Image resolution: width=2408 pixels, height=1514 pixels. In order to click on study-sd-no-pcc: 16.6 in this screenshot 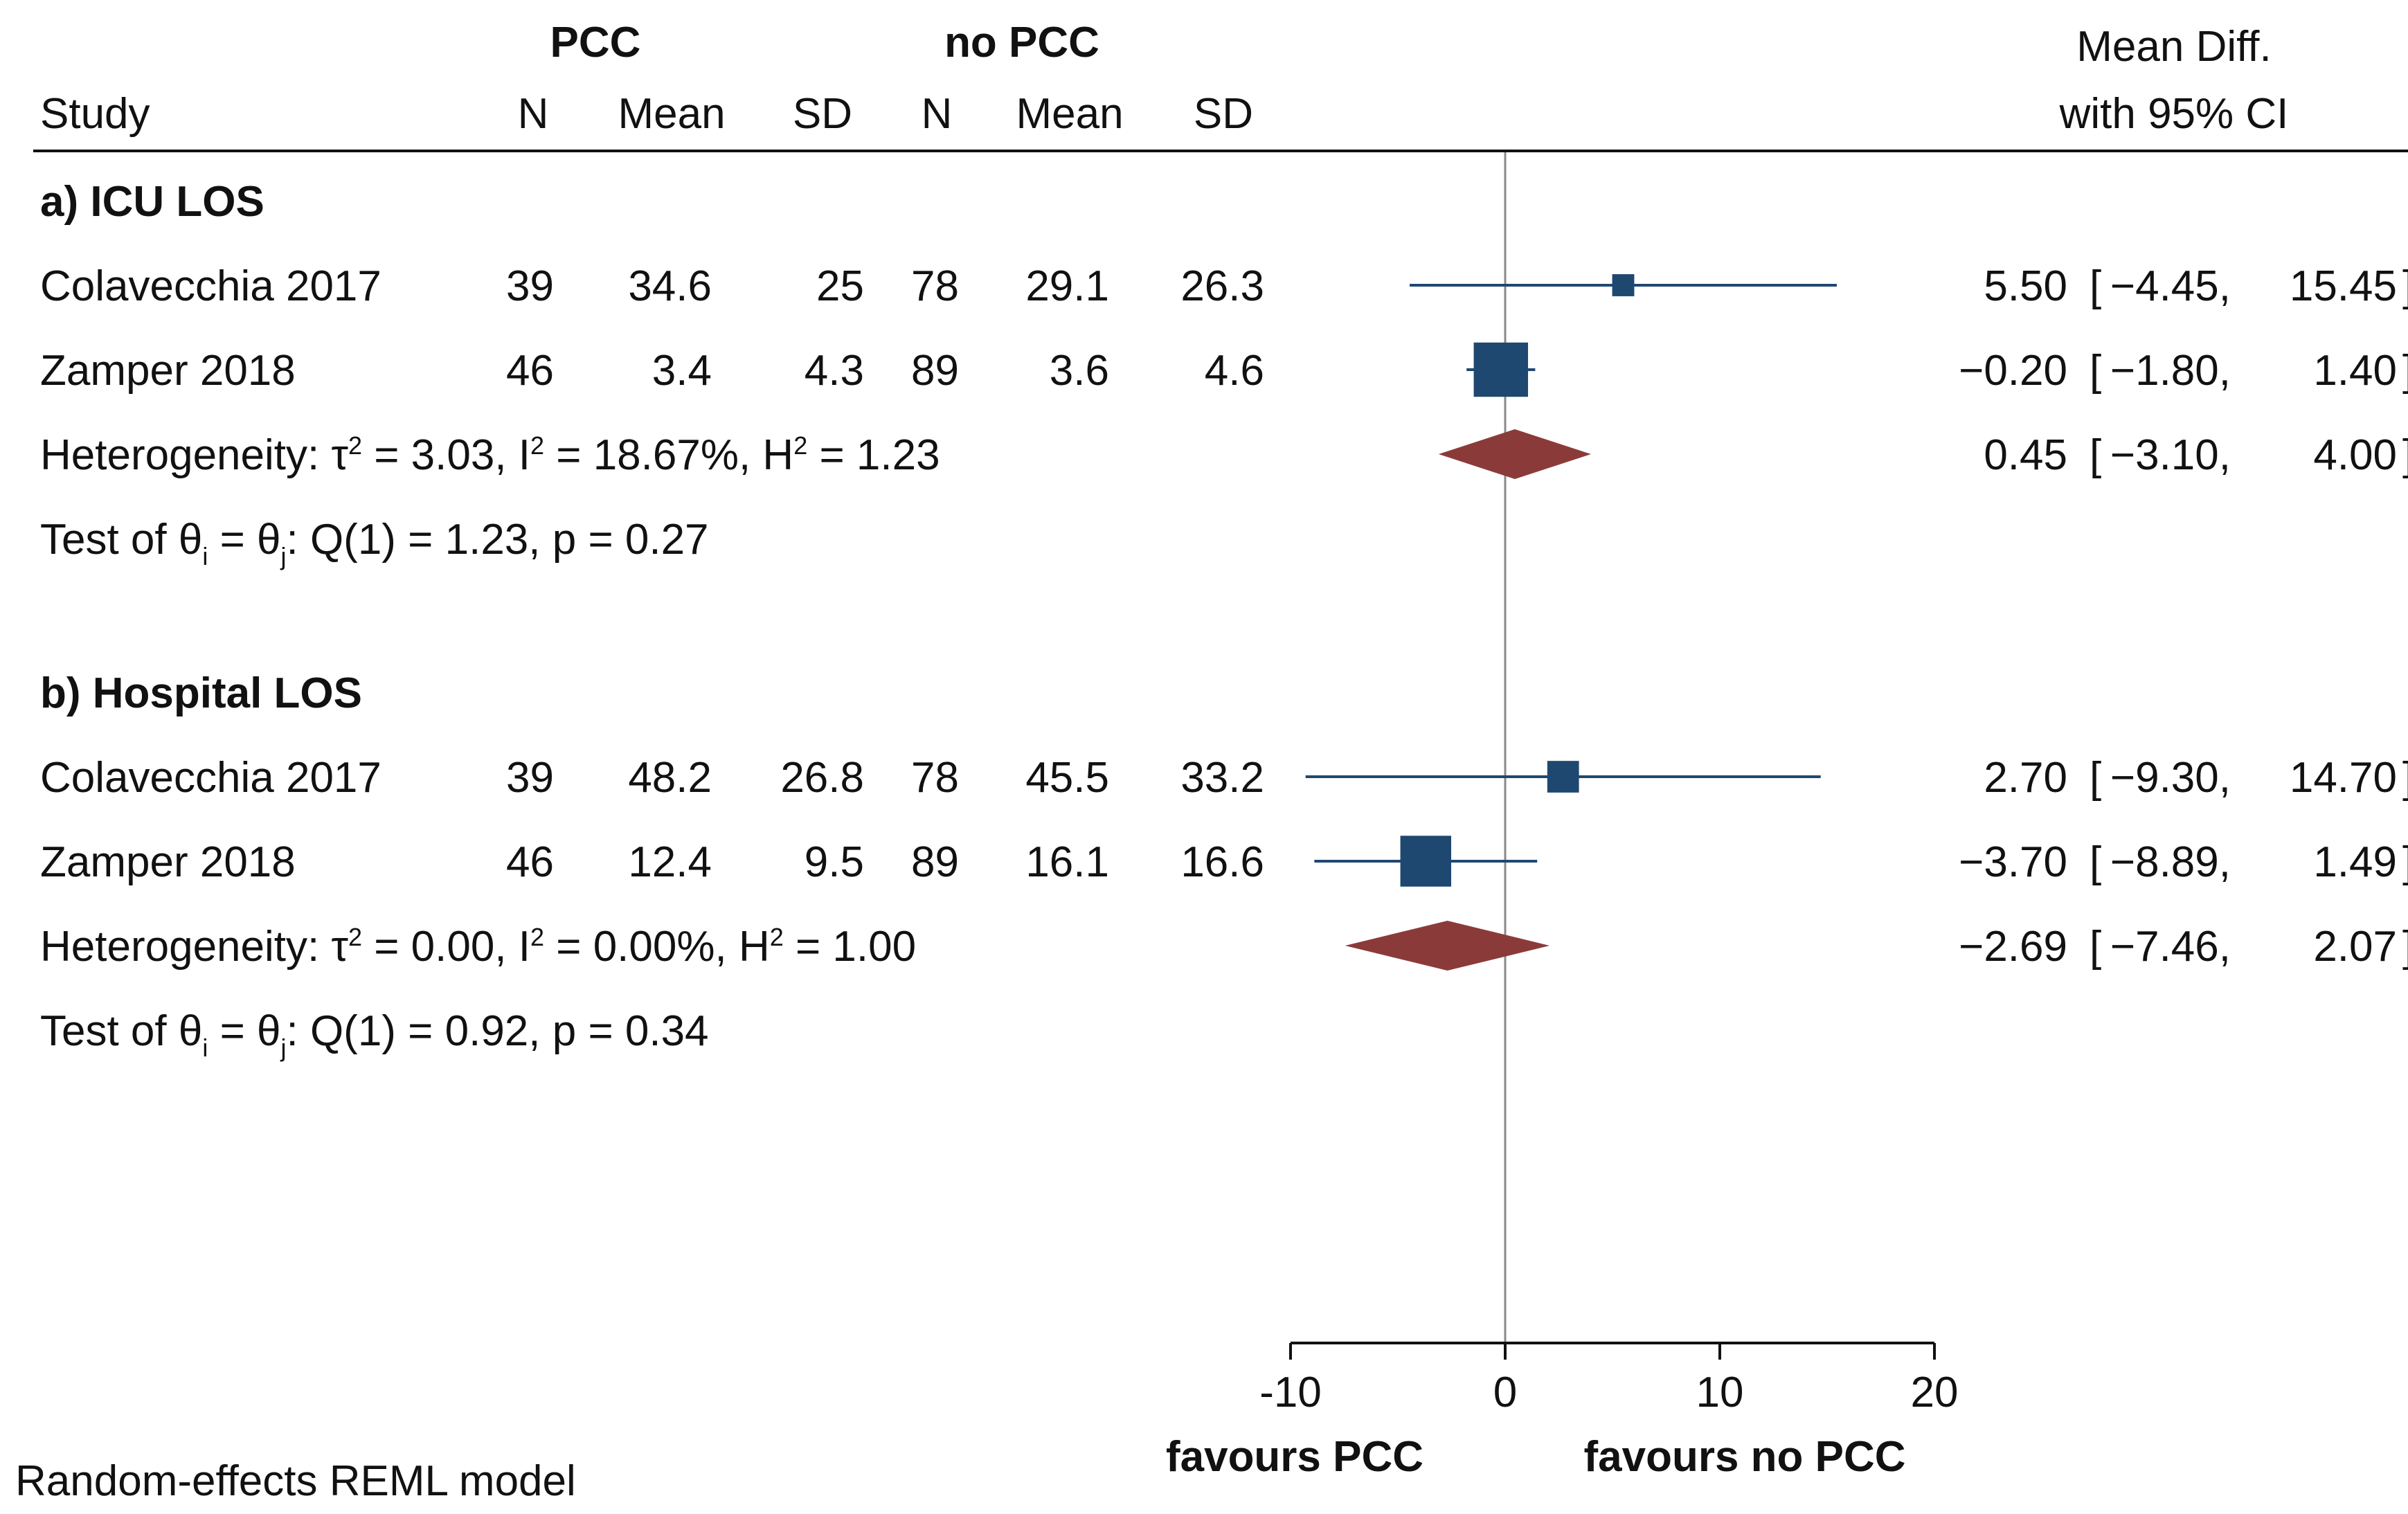, I will do `click(1222, 862)`.